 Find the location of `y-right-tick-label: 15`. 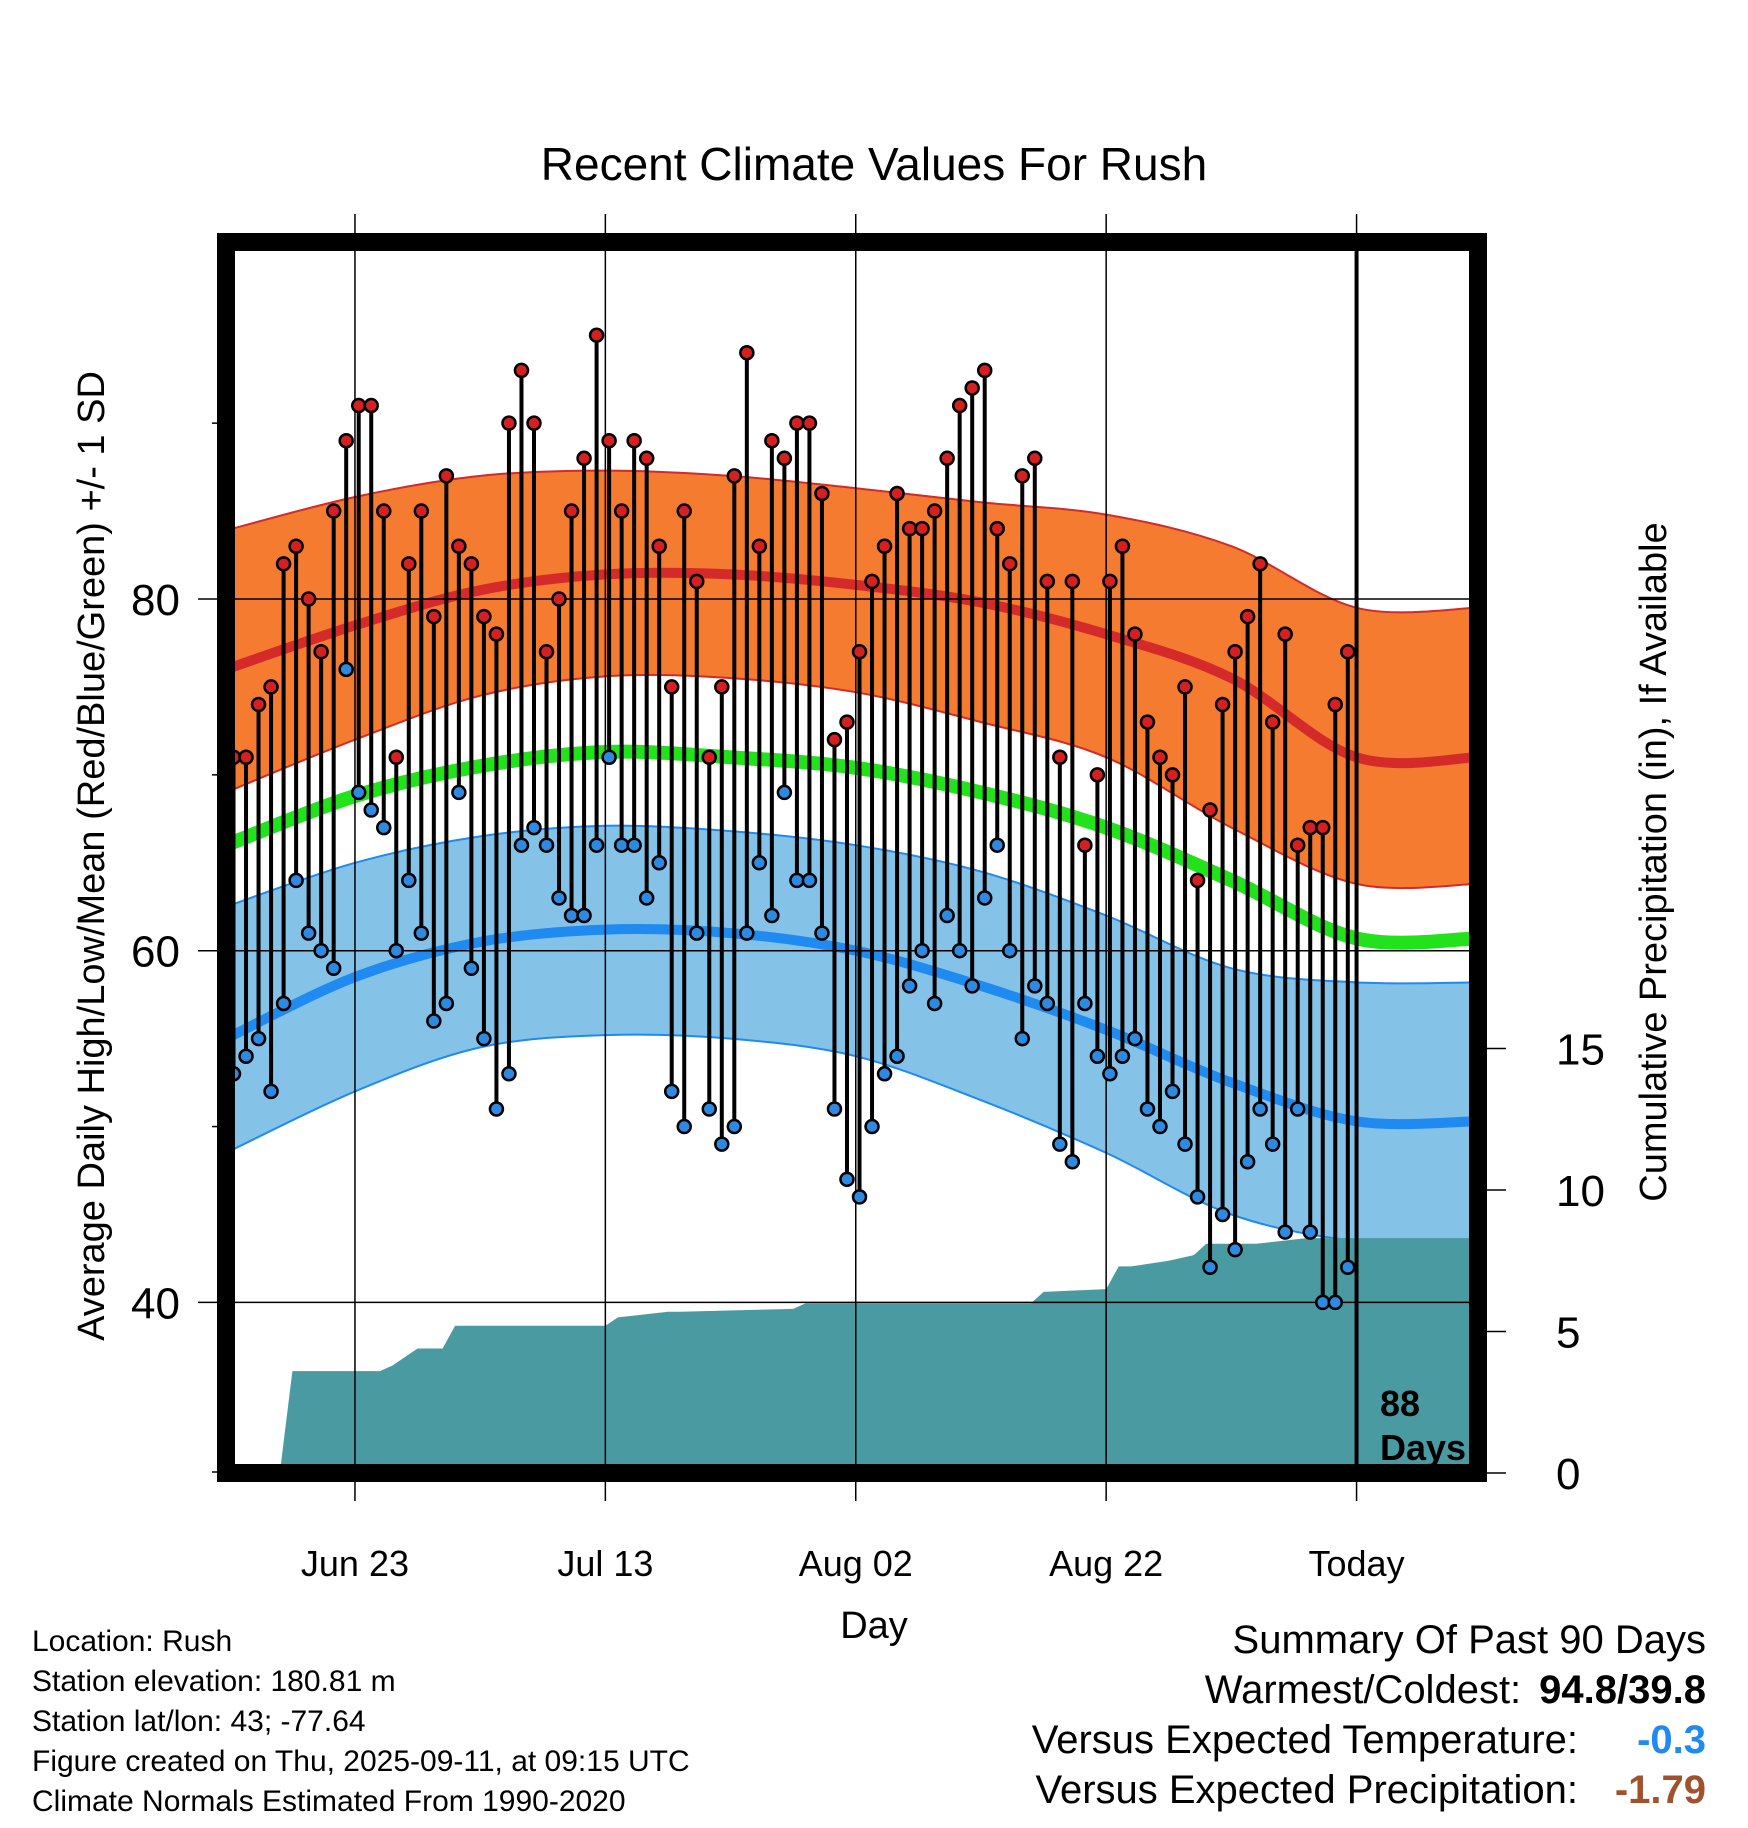

y-right-tick-label: 15 is located at coordinates (1580, 1050).